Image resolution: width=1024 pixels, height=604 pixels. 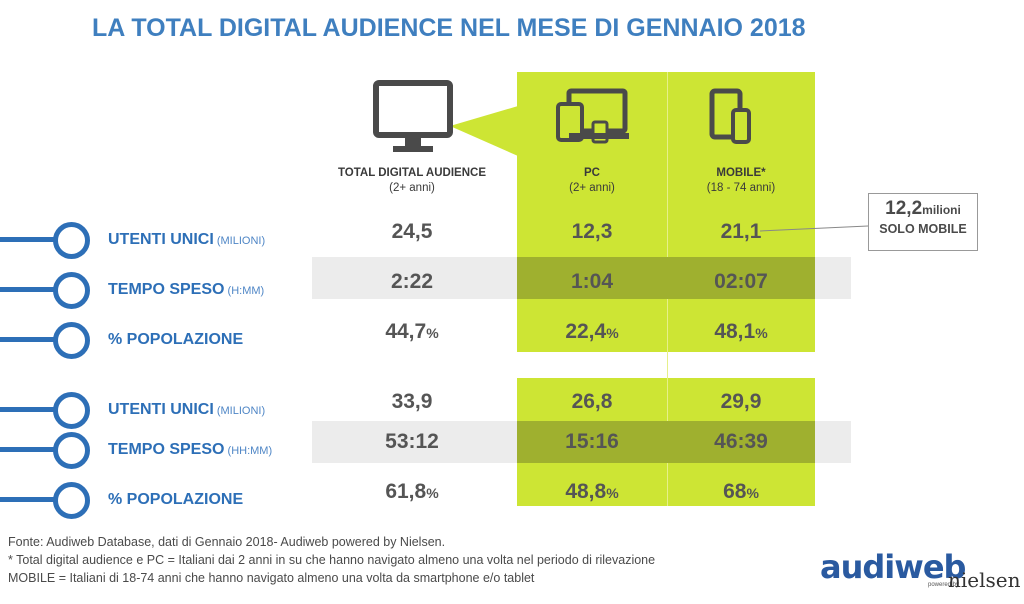 I want to click on table-cell: 68%, so click(x=741, y=492).